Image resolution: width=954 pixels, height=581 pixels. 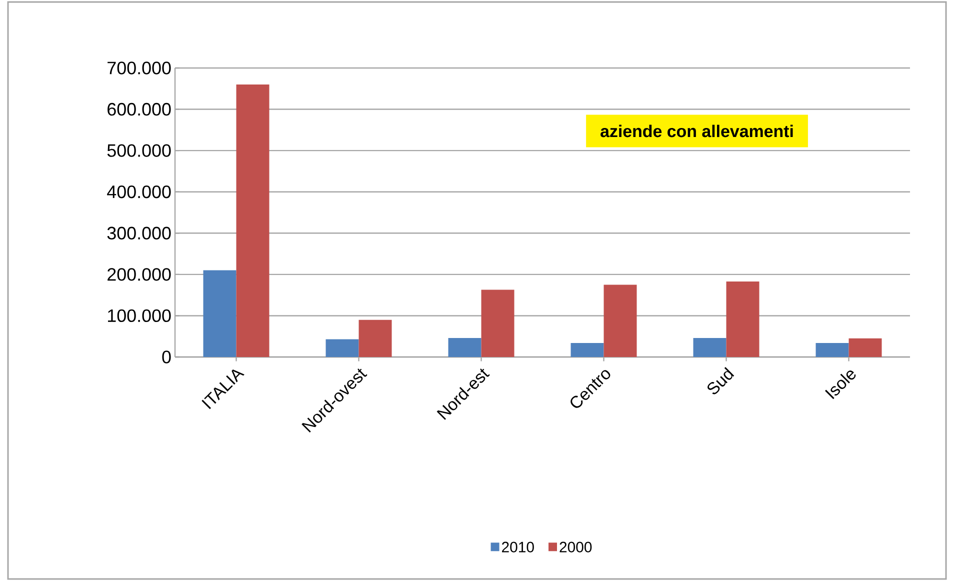 What do you see at coordinates (518, 547) in the screenshot?
I see `legend-label: 2010` at bounding box center [518, 547].